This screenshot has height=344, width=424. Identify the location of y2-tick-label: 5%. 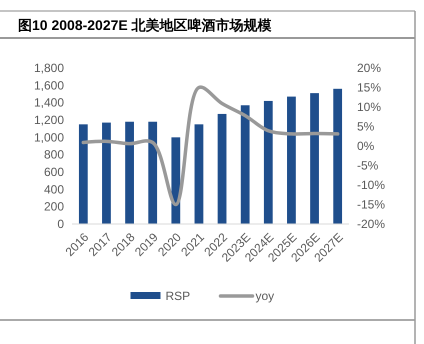
(366, 127).